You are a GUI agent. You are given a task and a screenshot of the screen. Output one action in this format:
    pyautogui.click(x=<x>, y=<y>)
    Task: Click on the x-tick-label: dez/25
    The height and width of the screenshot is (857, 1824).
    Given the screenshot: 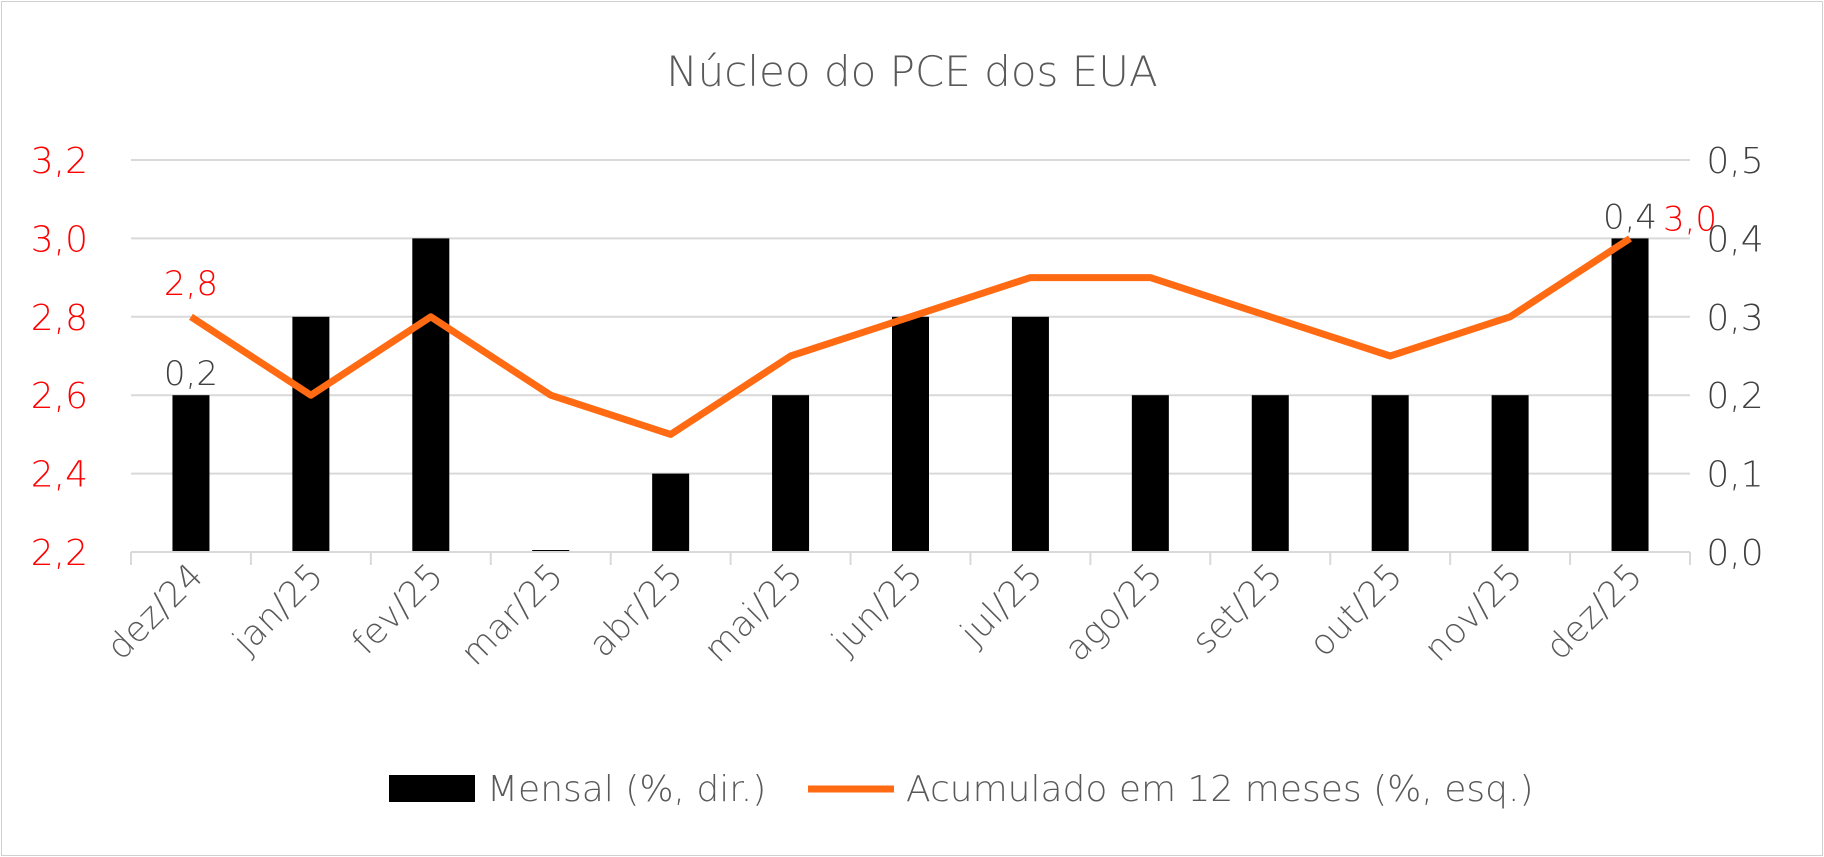 What is the action you would take?
    pyautogui.click(x=1594, y=612)
    